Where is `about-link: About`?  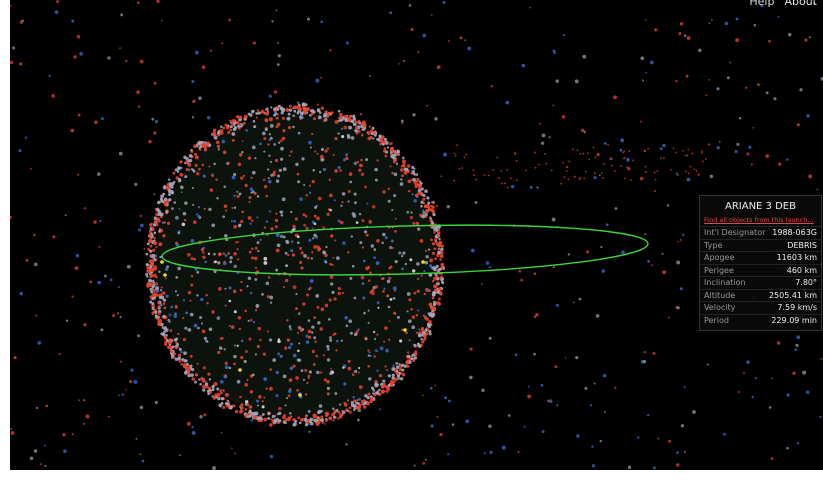 about-link: About is located at coordinates (800, 4).